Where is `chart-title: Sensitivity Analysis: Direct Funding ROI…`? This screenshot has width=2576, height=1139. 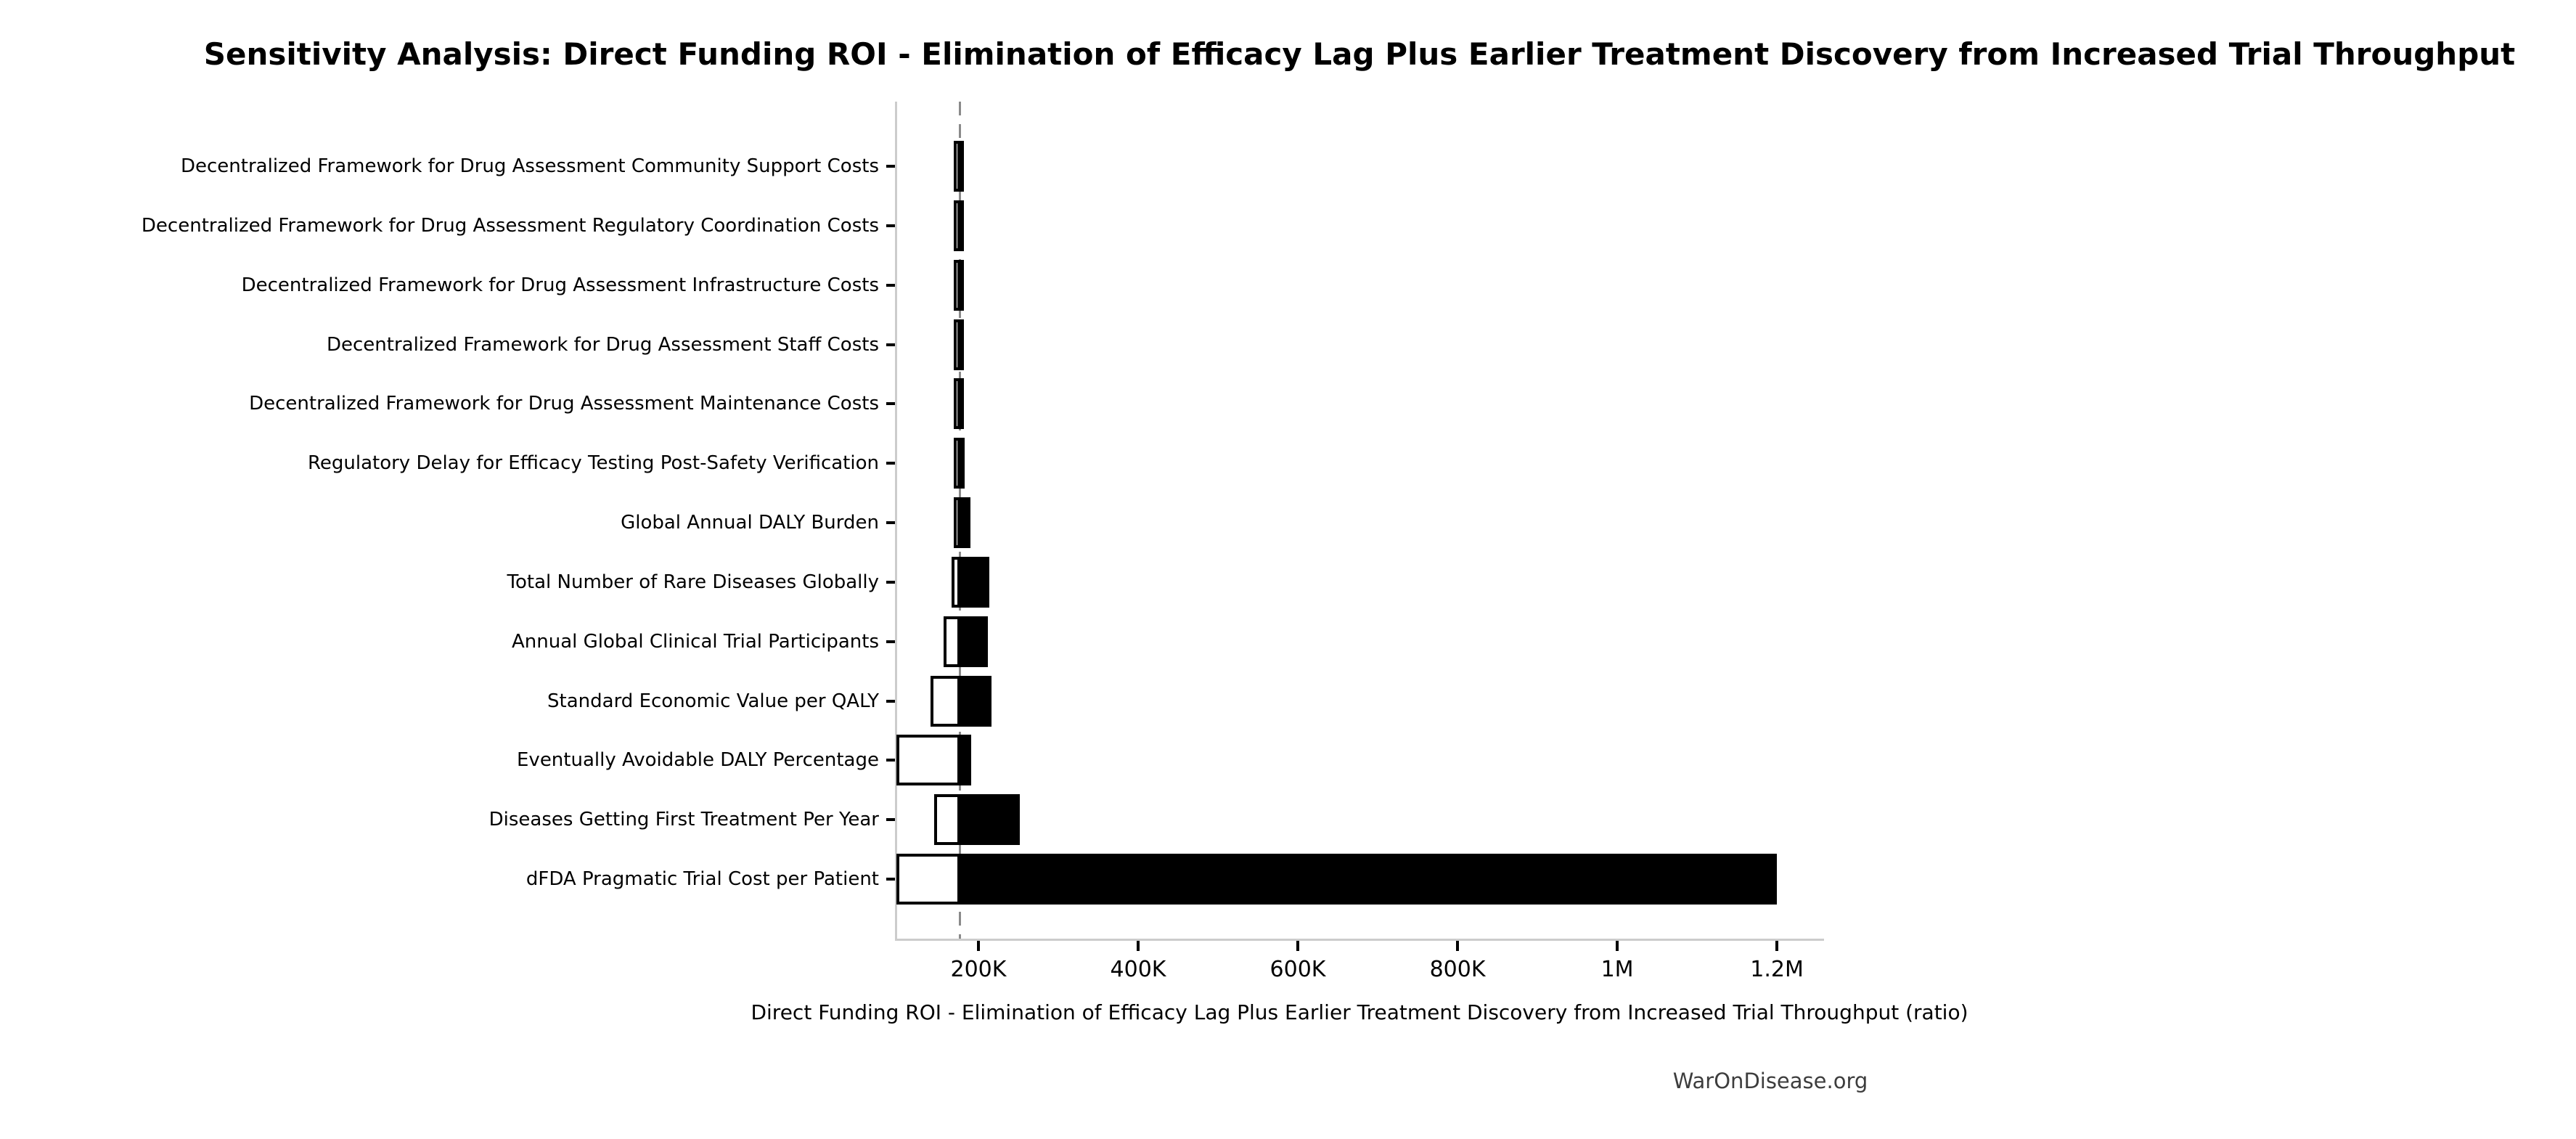 chart-title: Sensitivity Analysis: Direct Funding ROI… is located at coordinates (1360, 54).